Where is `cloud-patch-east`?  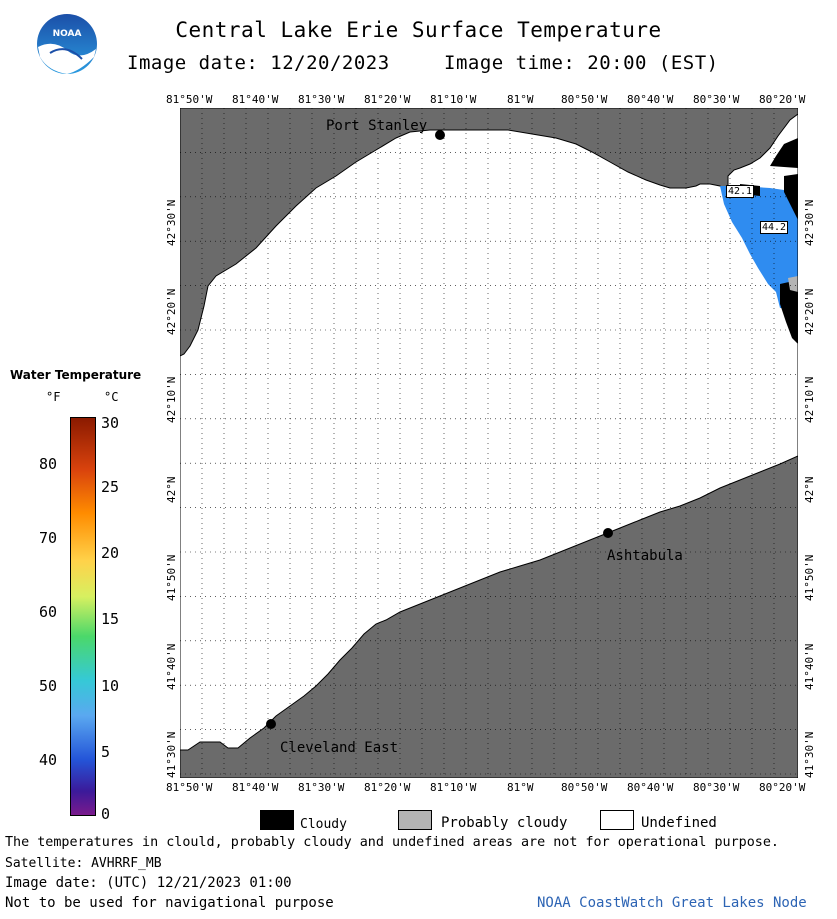 cloud-patch-east is located at coordinates (769, 241).